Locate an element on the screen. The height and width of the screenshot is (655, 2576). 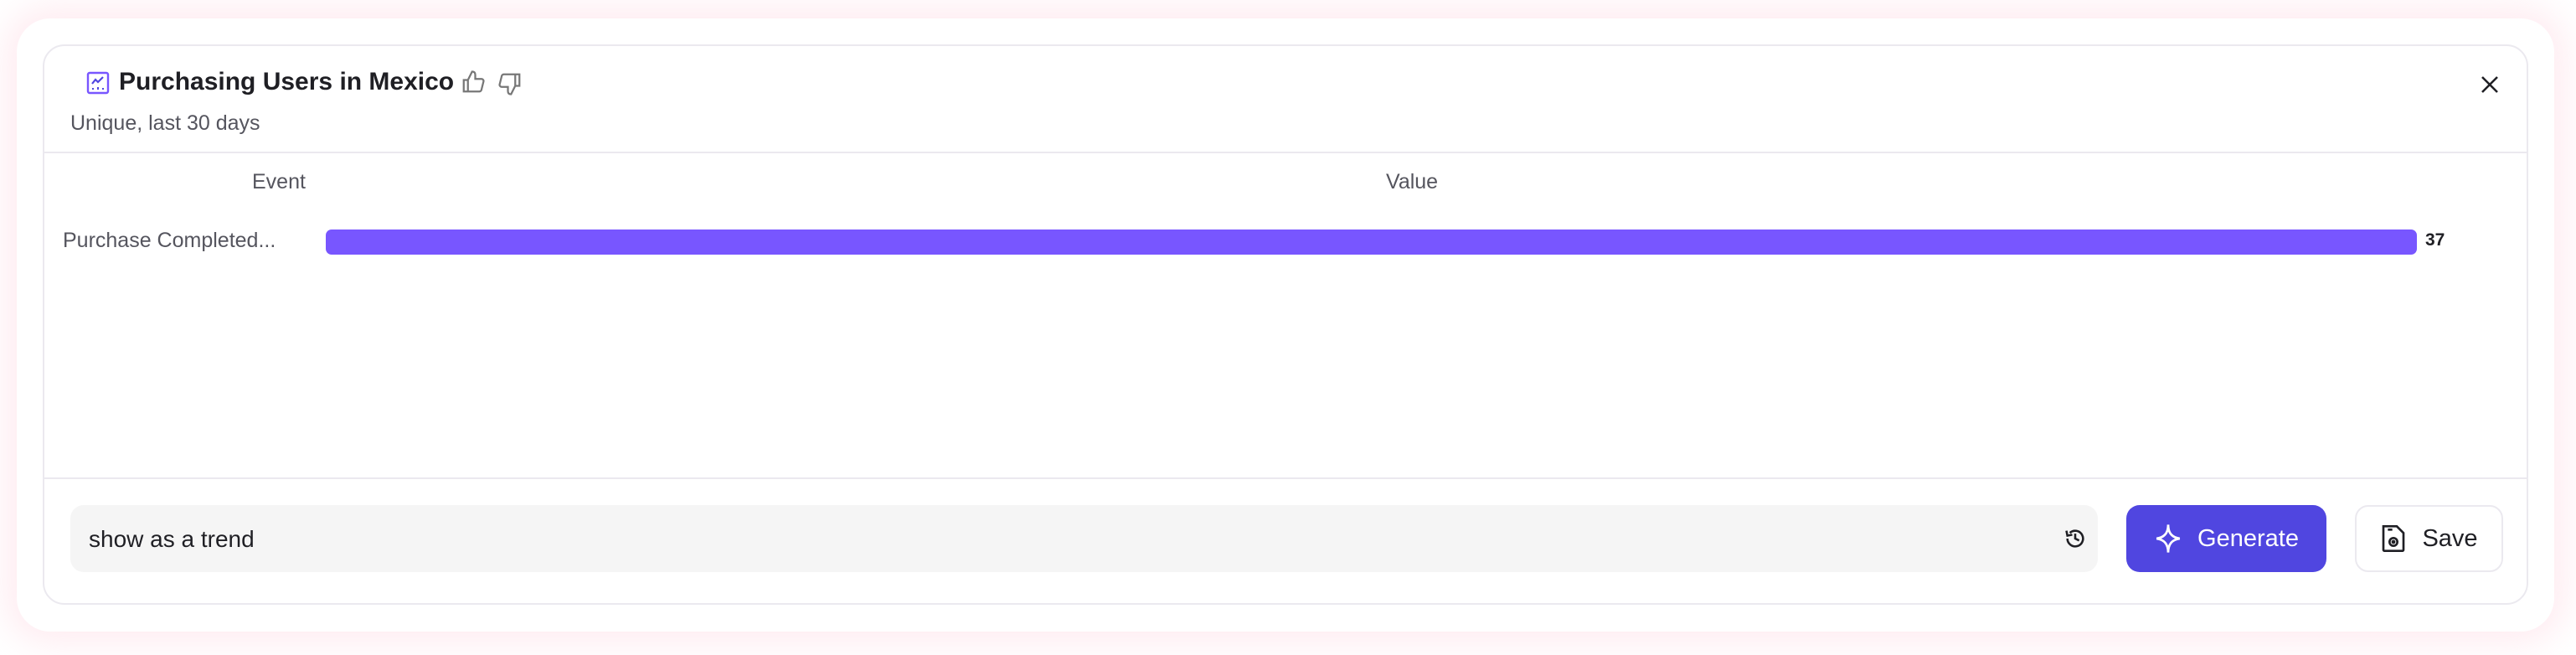
header-divider is located at coordinates (1285, 152).